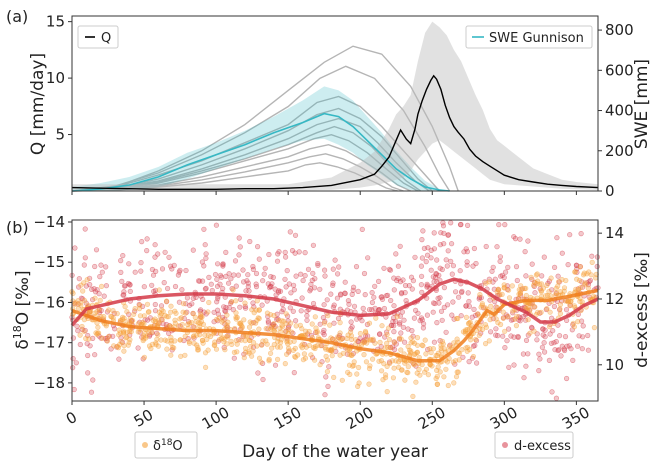 The height and width of the screenshot is (462, 654). I want to click on a-right-tick-label: 800, so click(619, 30).